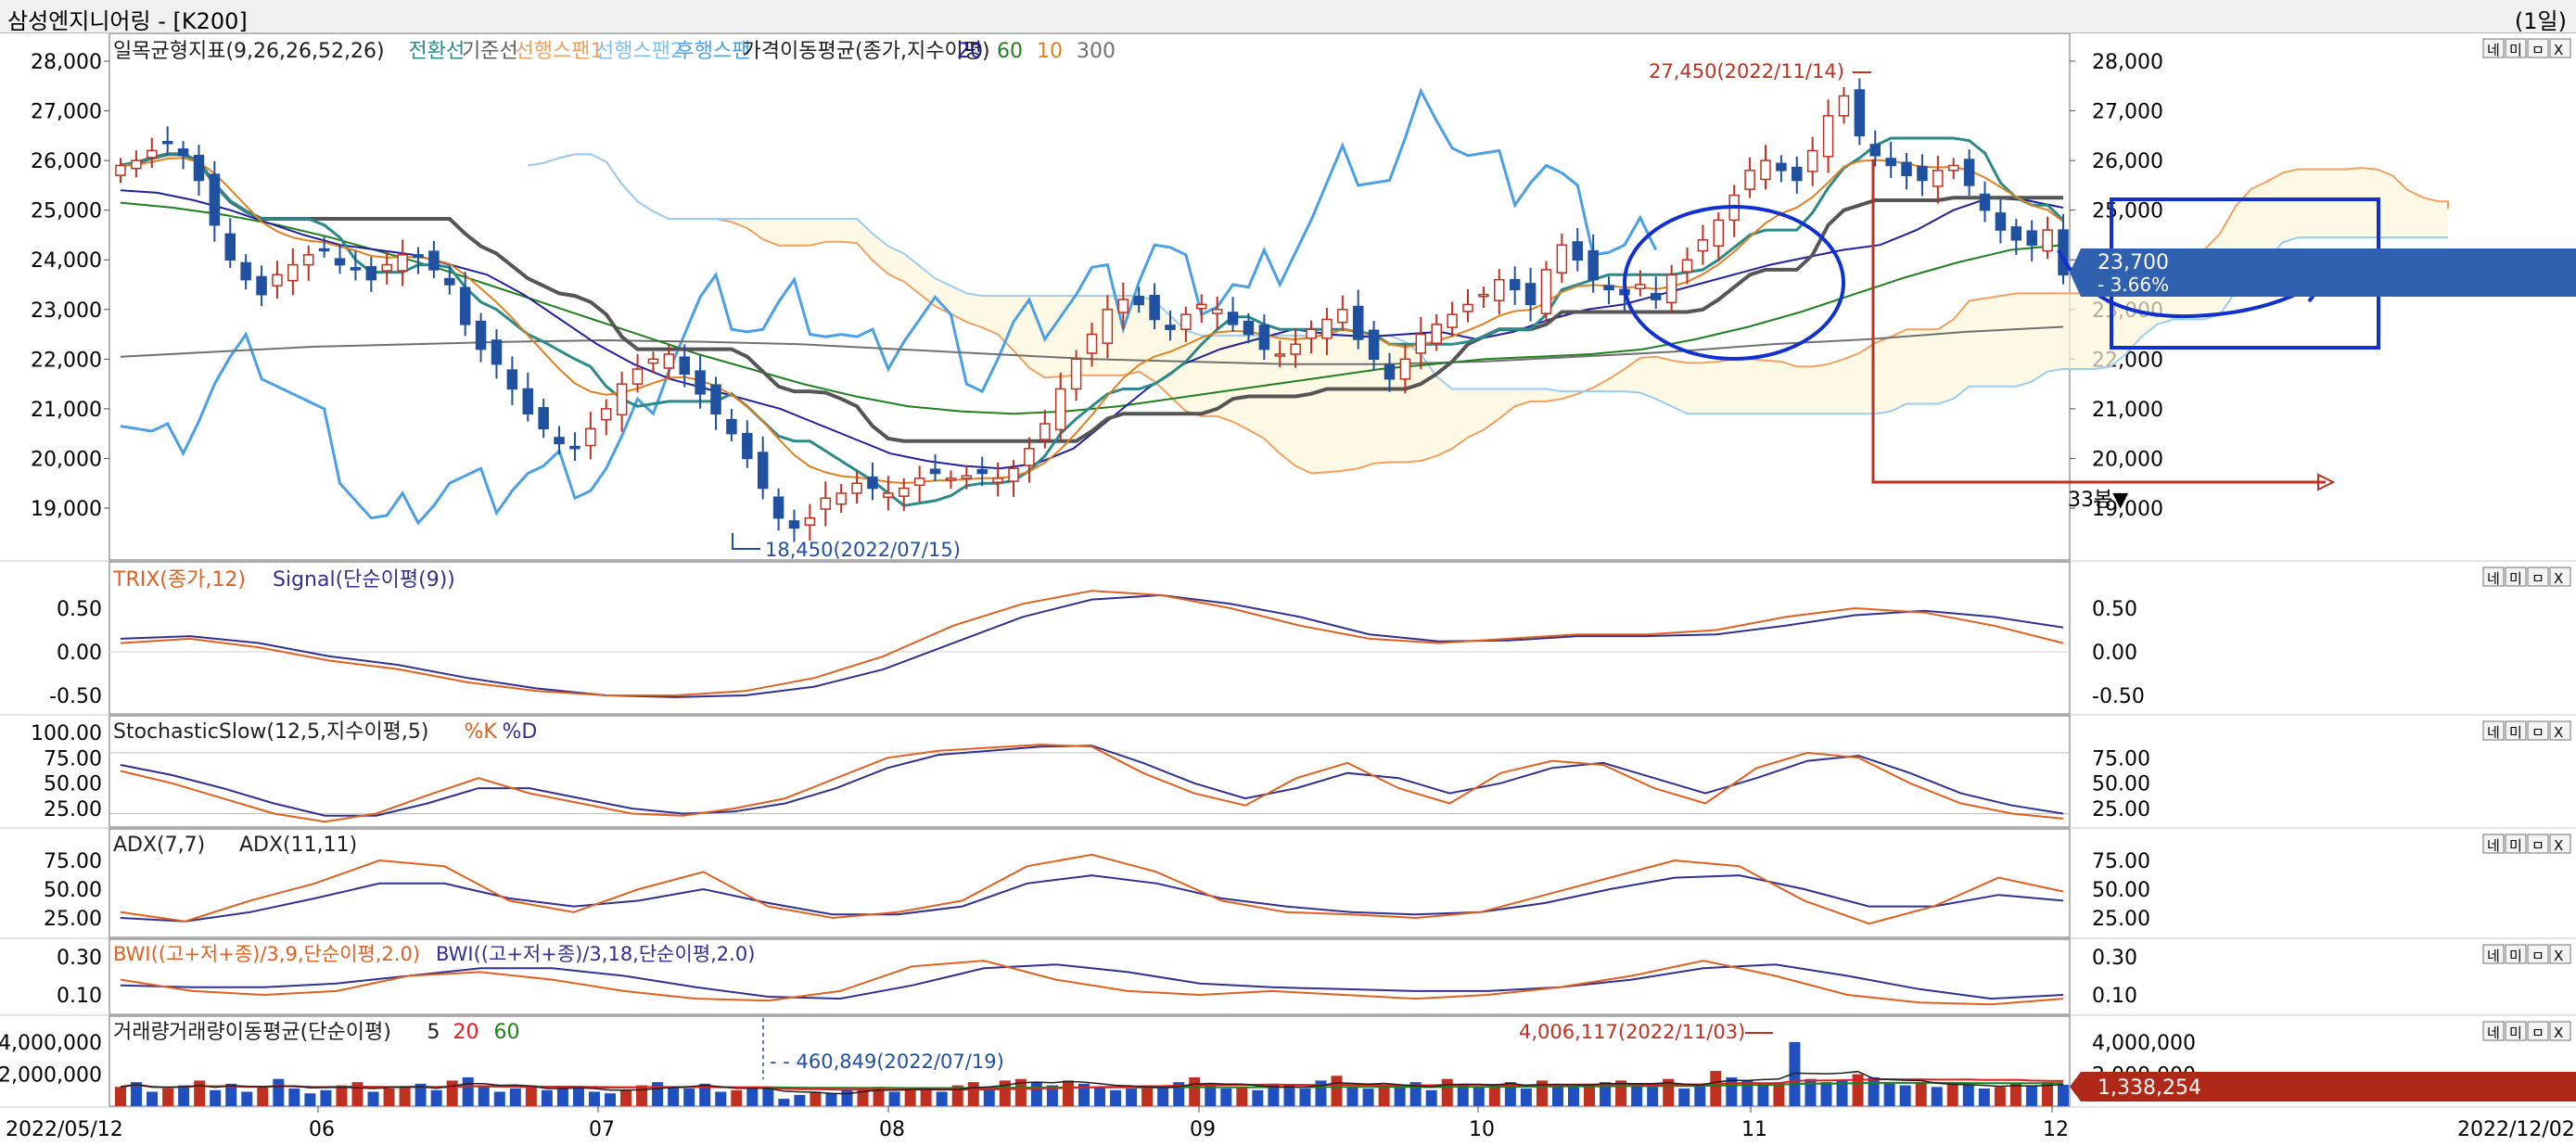 The width and height of the screenshot is (2576, 1146). I want to click on adx-panel-button-label: 미, so click(2515, 845).